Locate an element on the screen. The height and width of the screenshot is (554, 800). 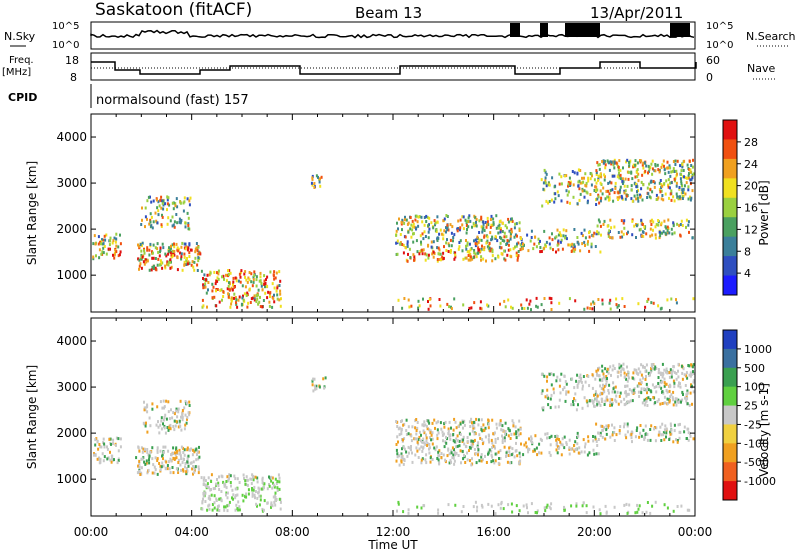
xtick-label: 00:00 is located at coordinates (695, 532).